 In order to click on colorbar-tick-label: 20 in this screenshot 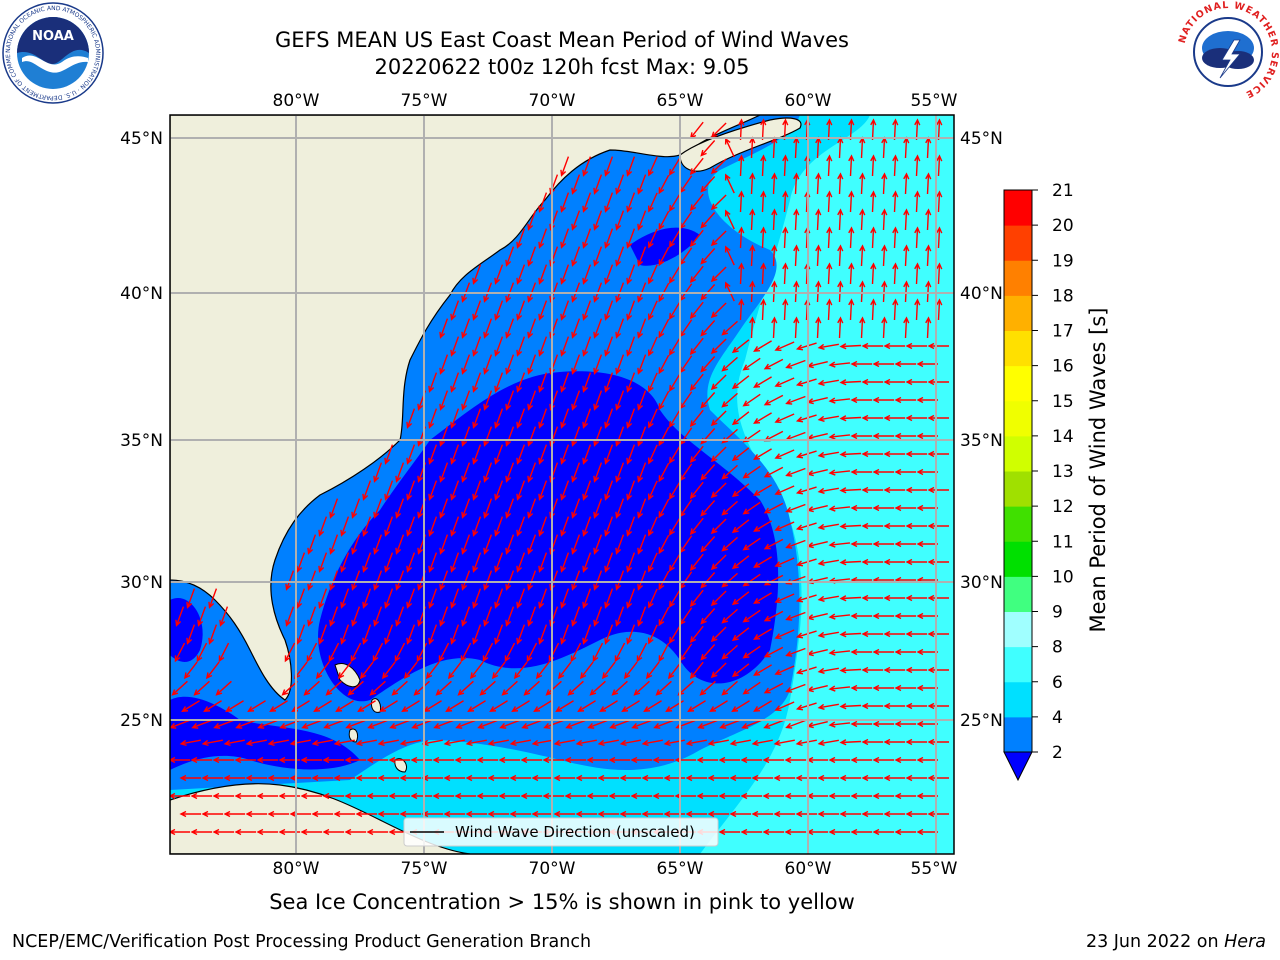, I will do `click(1063, 226)`.